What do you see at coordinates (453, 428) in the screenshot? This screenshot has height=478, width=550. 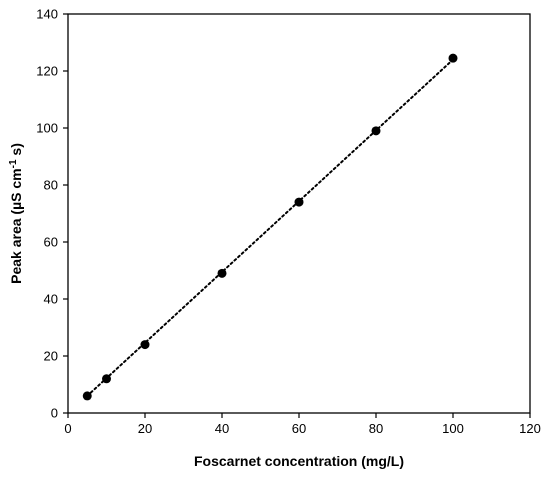 I see `x-tick-label: 100` at bounding box center [453, 428].